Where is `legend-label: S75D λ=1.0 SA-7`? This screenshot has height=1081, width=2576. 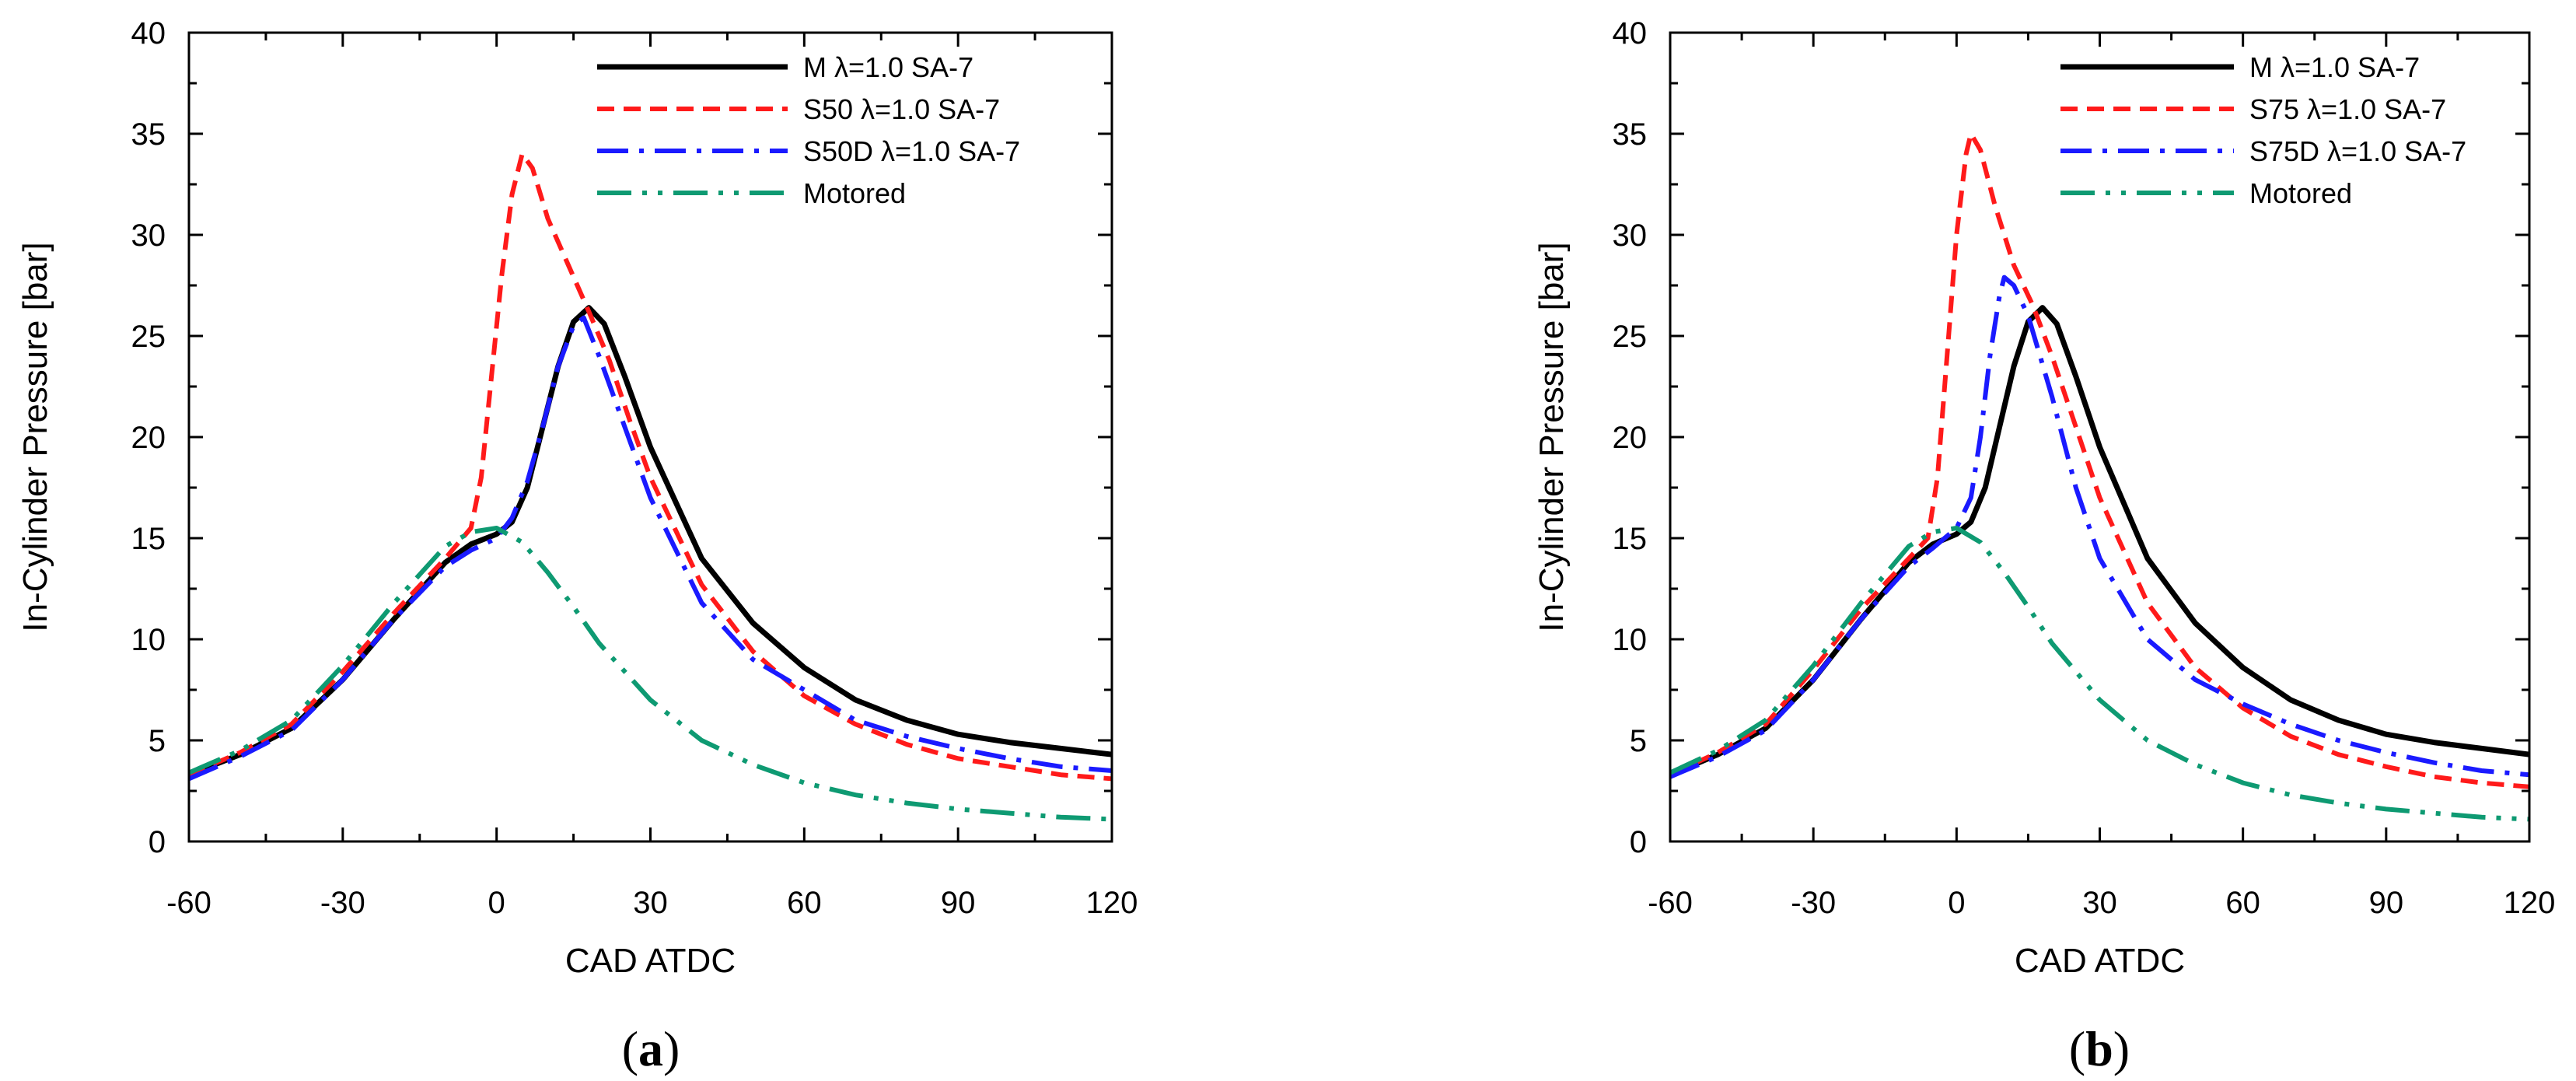 legend-label: S75D λ=1.0 SA-7 is located at coordinates (2357, 151).